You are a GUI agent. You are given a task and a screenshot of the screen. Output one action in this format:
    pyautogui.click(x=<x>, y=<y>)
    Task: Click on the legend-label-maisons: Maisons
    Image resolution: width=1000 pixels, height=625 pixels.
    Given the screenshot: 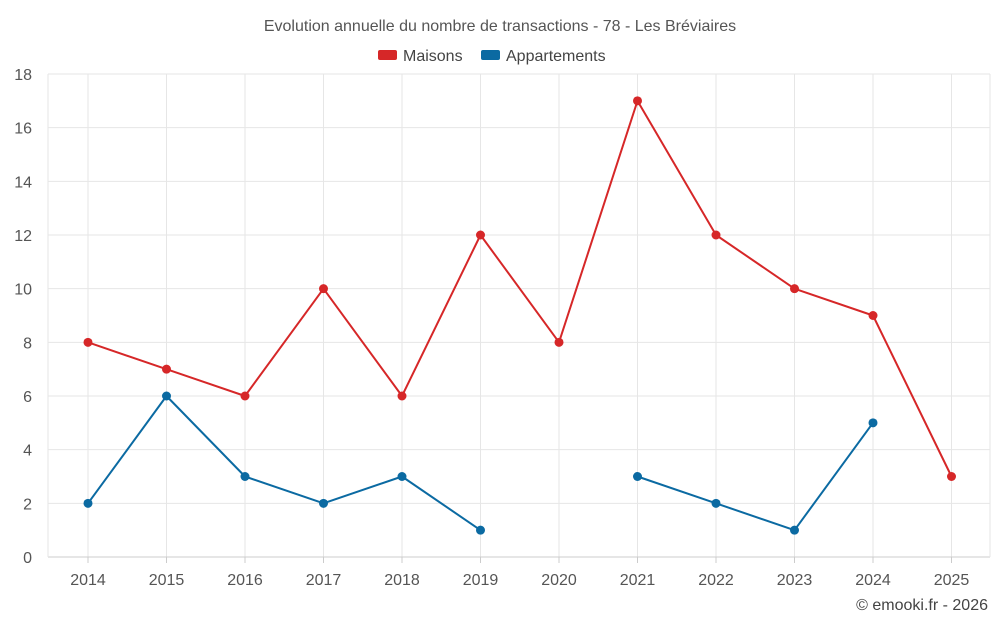 What is the action you would take?
    pyautogui.click(x=433, y=56)
    